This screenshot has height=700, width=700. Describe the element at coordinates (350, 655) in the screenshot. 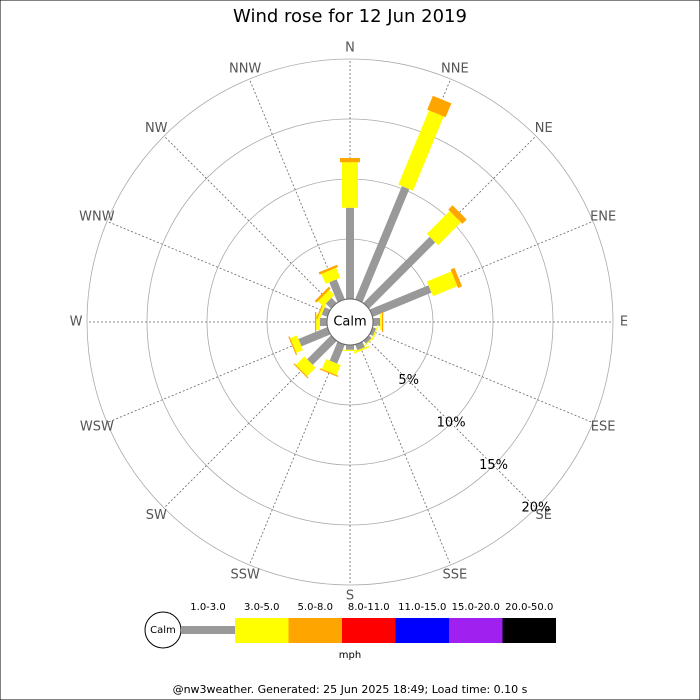

I see `legend-unit: mph` at that location.